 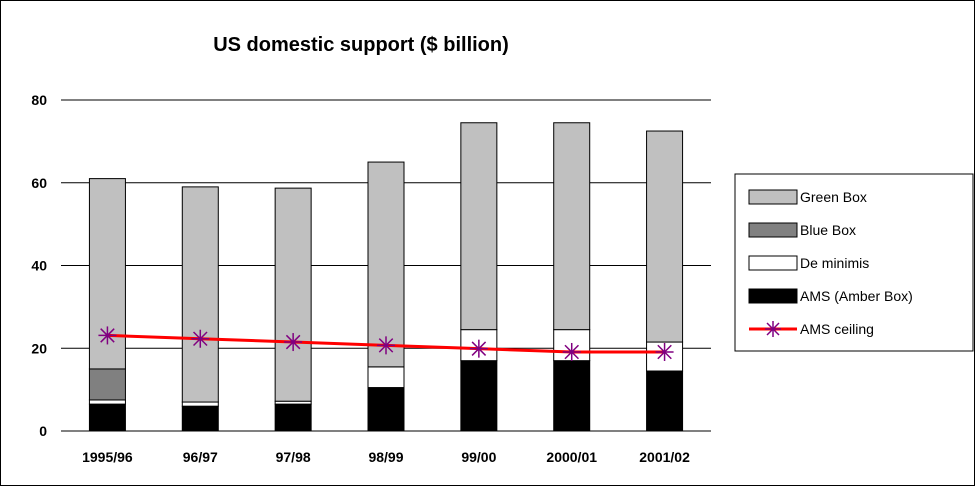 What do you see at coordinates (39, 348) in the screenshot?
I see `y-tick-label: 20` at bounding box center [39, 348].